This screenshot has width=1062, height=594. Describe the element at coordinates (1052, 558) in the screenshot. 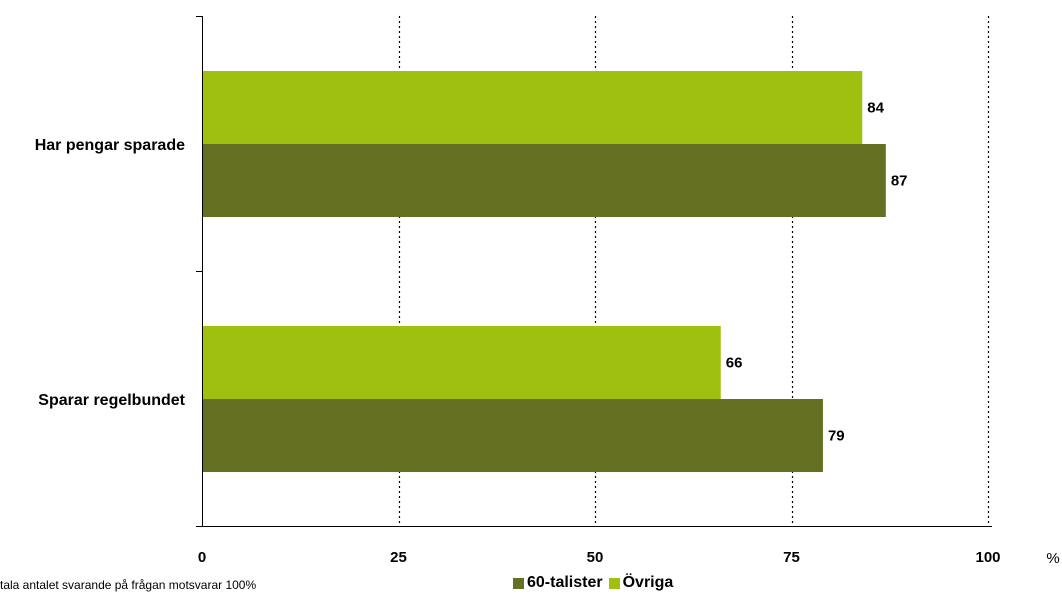

I see `x-unit-label: %` at that location.